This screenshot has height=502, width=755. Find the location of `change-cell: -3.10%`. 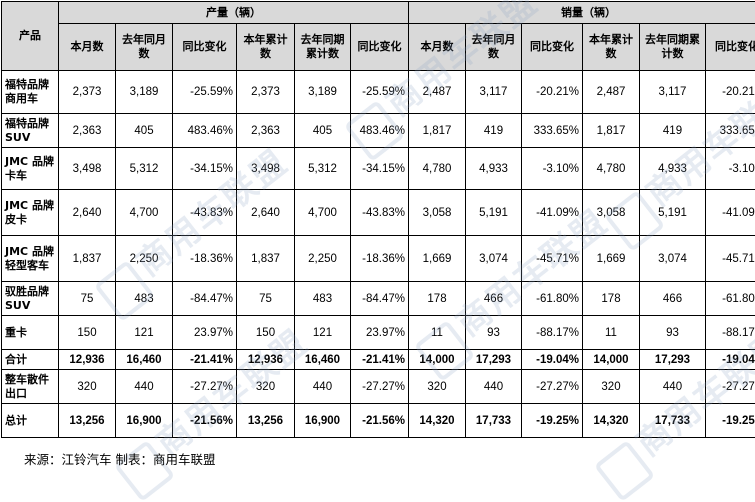

change-cell: -3.10% is located at coordinates (552, 169).